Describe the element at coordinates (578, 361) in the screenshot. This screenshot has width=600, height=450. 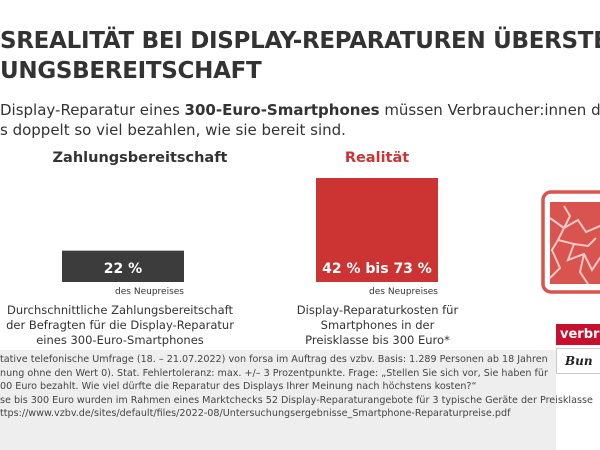
I see `logo-text-bottom: Bun` at that location.